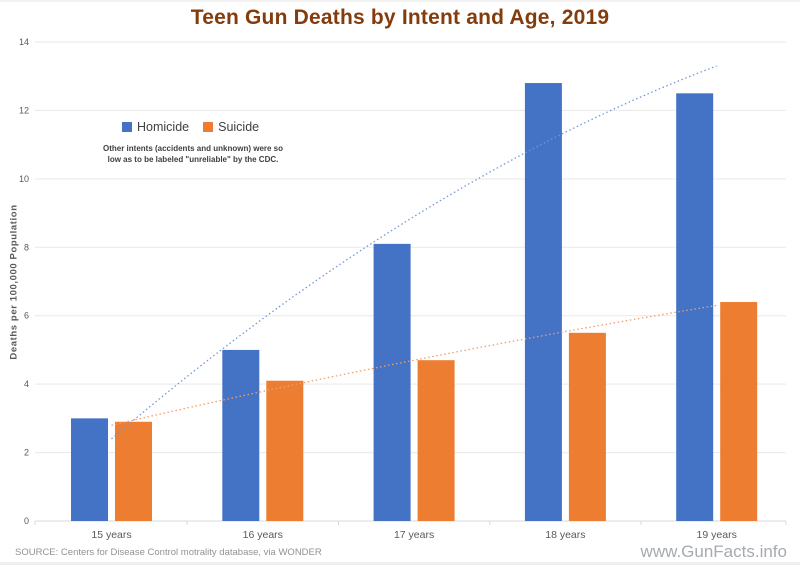 Image resolution: width=800 pixels, height=565 pixels. I want to click on y-tick-label: 6, so click(26, 316).